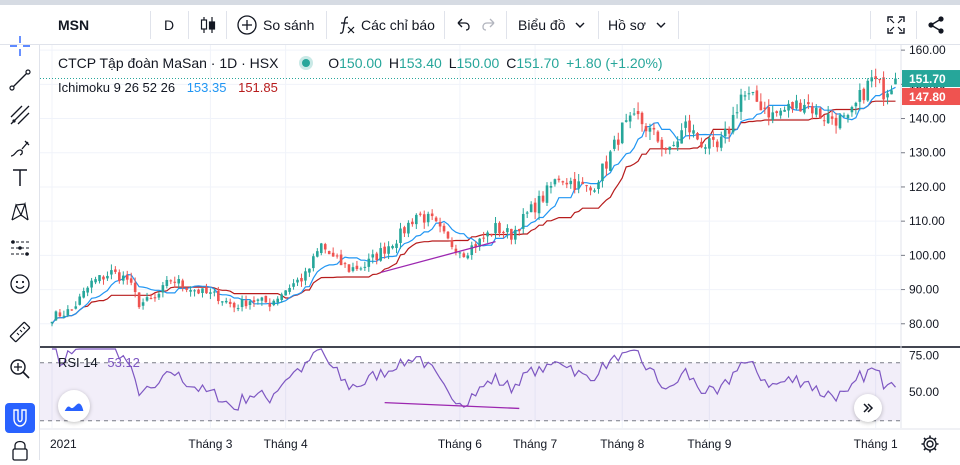 The height and width of the screenshot is (465, 960). Describe the element at coordinates (20, 177) in the screenshot. I see `text-tool` at that location.